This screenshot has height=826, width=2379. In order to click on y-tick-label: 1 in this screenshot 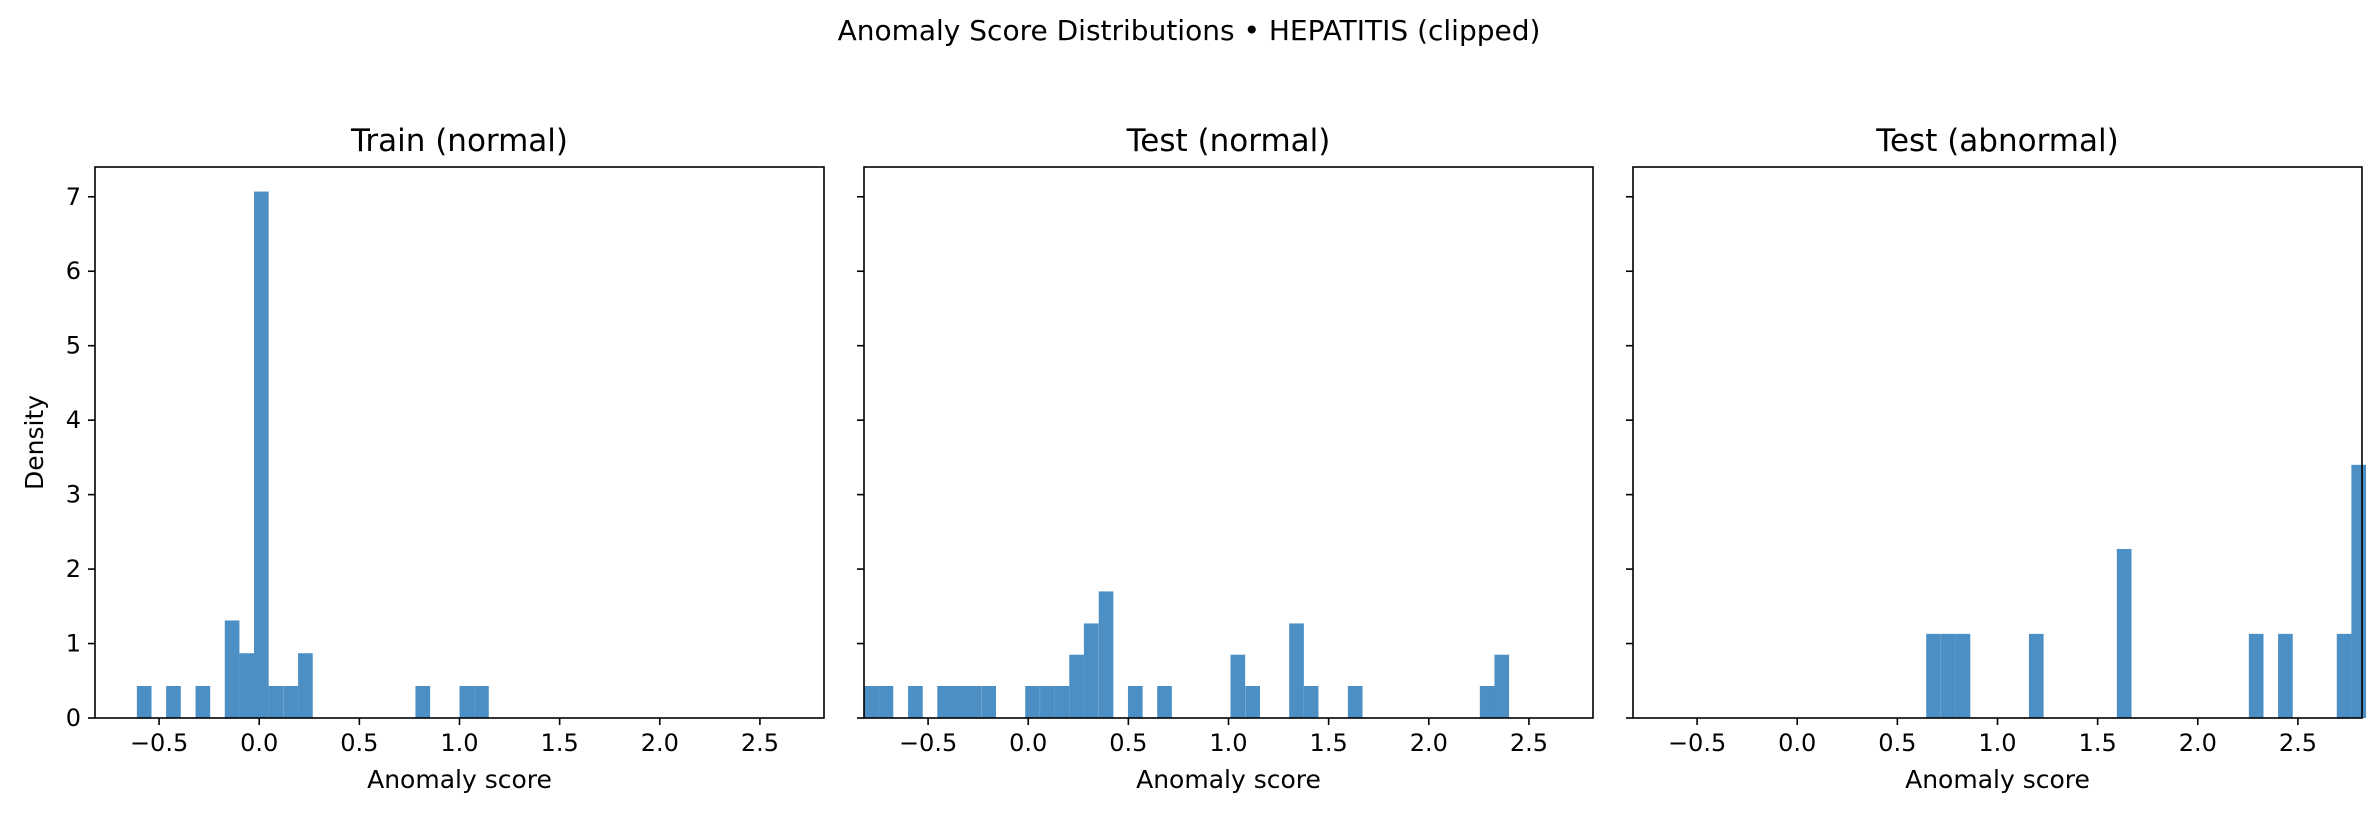, I will do `click(73, 644)`.